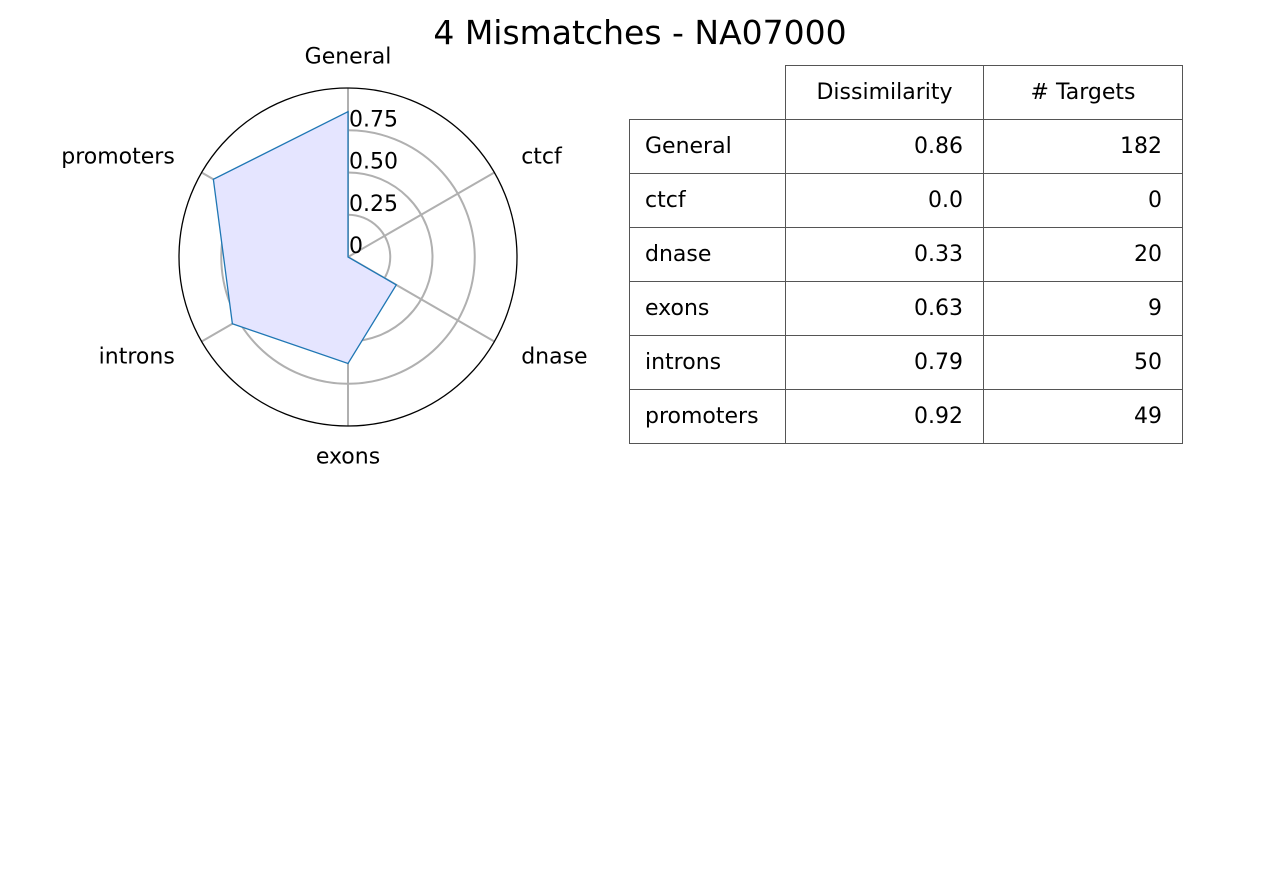  What do you see at coordinates (373, 162) in the screenshot?
I see `radial-tick-label: 0.50` at bounding box center [373, 162].